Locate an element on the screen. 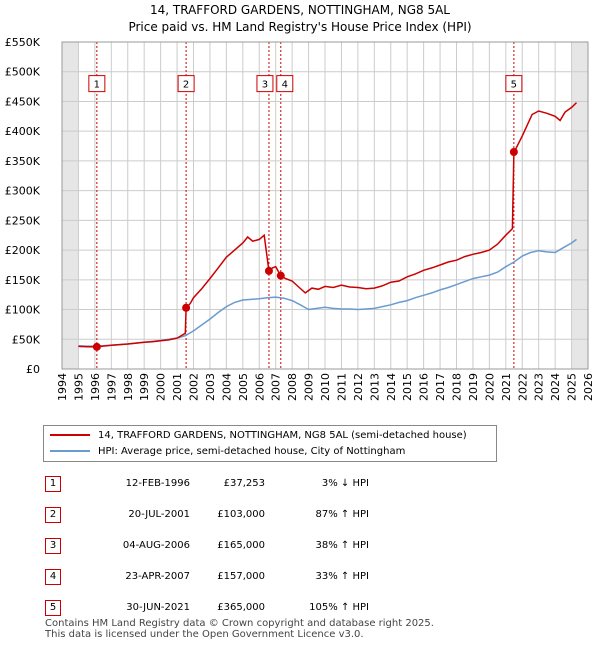 The image size is (600, 650). sale-marker-label: 2 is located at coordinates (186, 85).